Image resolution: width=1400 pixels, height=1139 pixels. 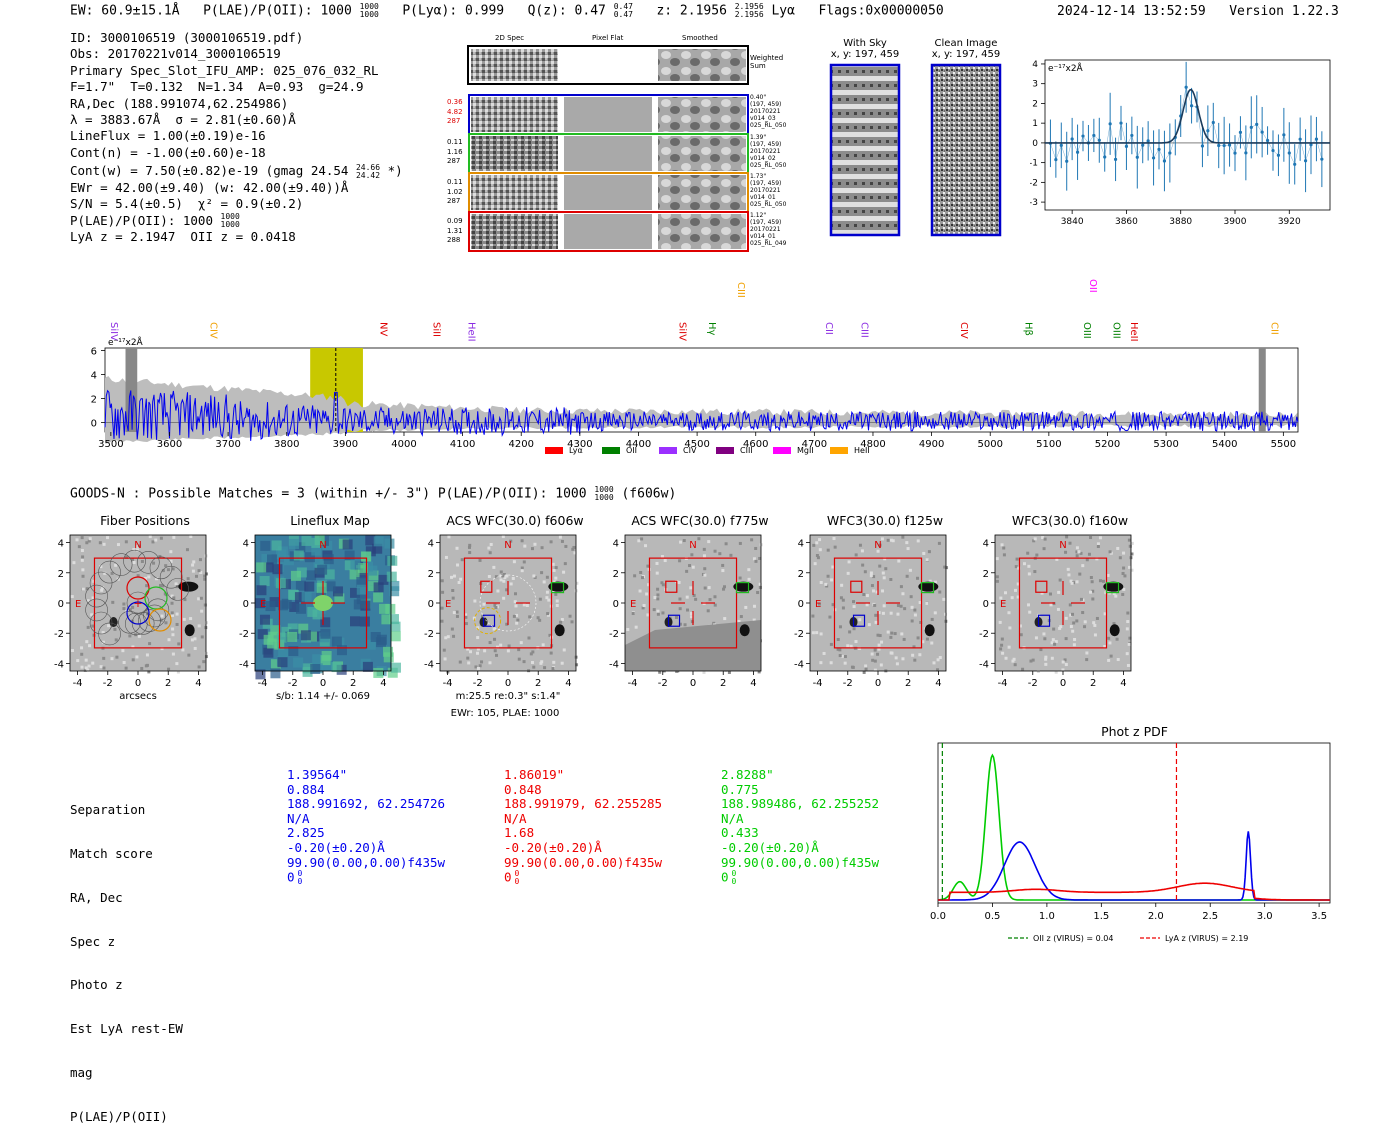 What do you see at coordinates (702, 65) in the screenshot?
I see `weighted-smoothed` at bounding box center [702, 65].